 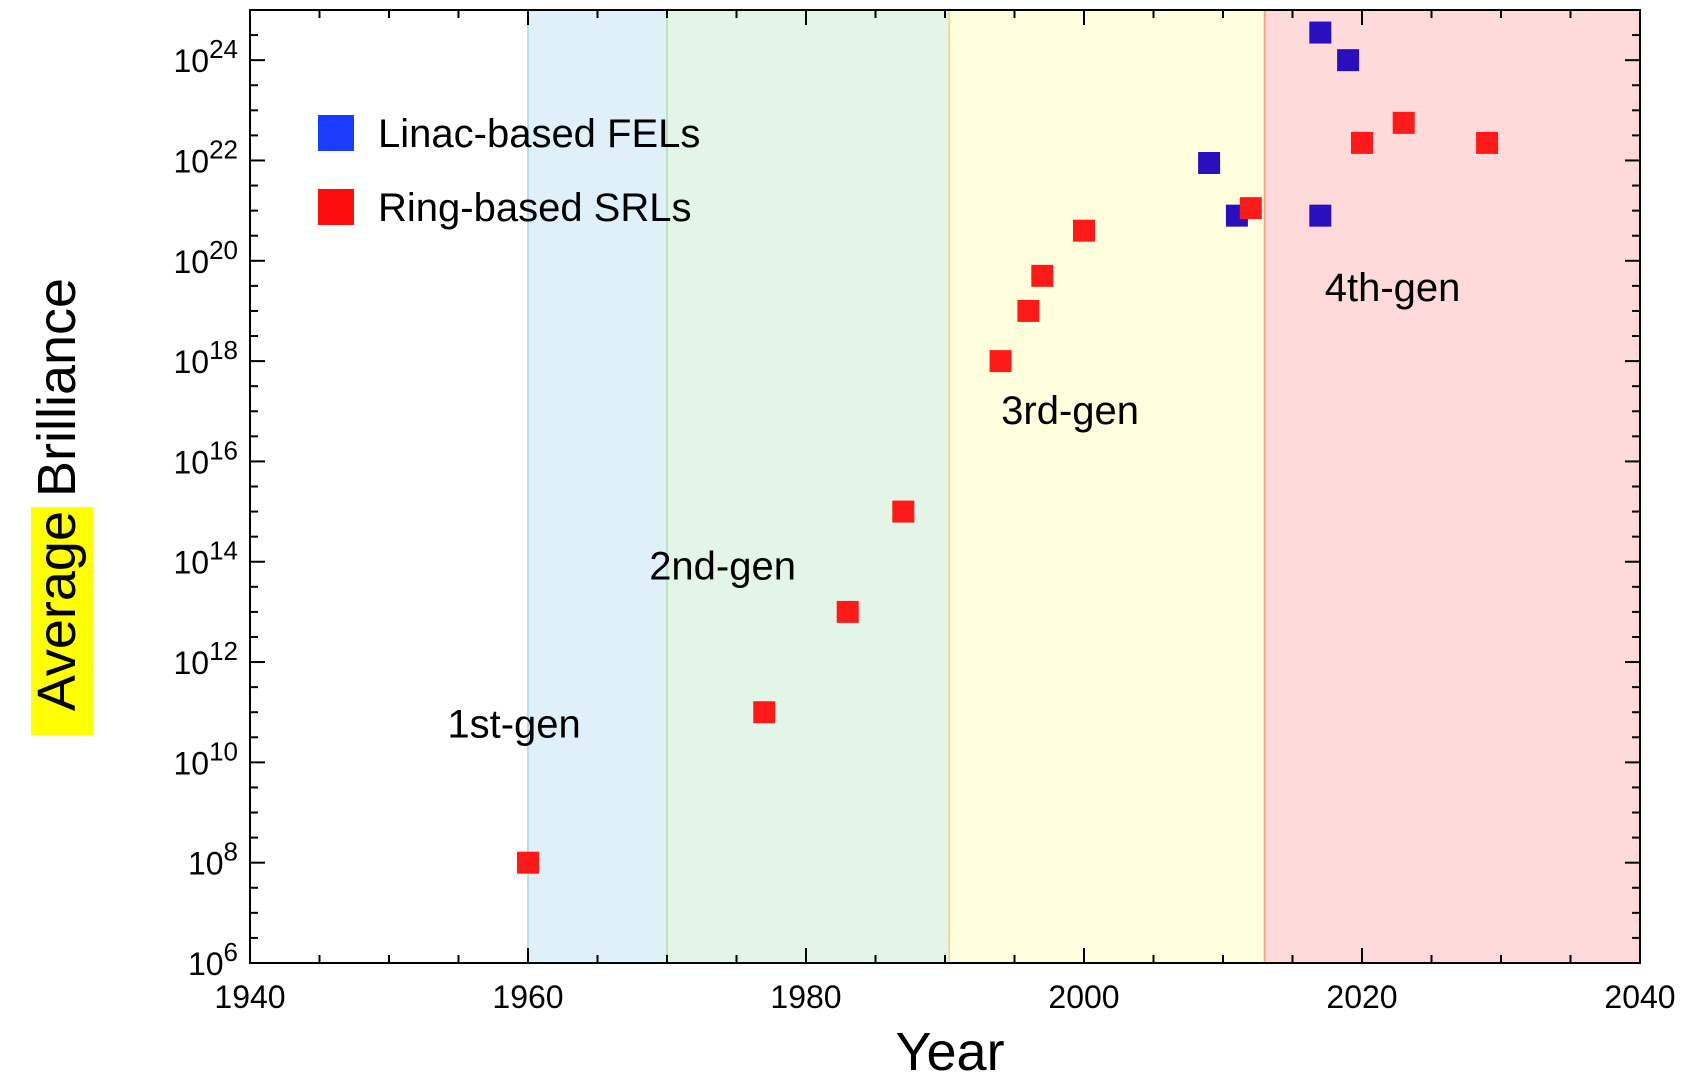 I want to click on region-label-4: 4th-gen, so click(x=1393, y=288).